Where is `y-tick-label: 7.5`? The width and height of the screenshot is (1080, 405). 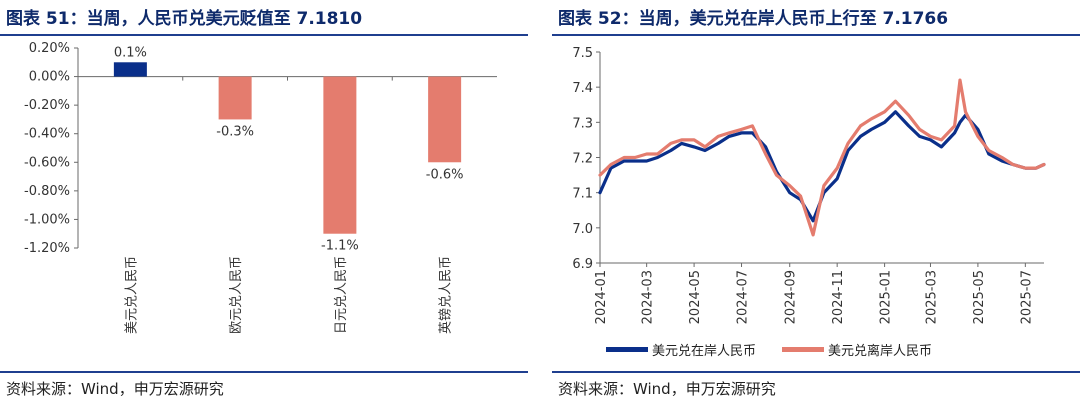 y-tick-label: 7.5 is located at coordinates (582, 53).